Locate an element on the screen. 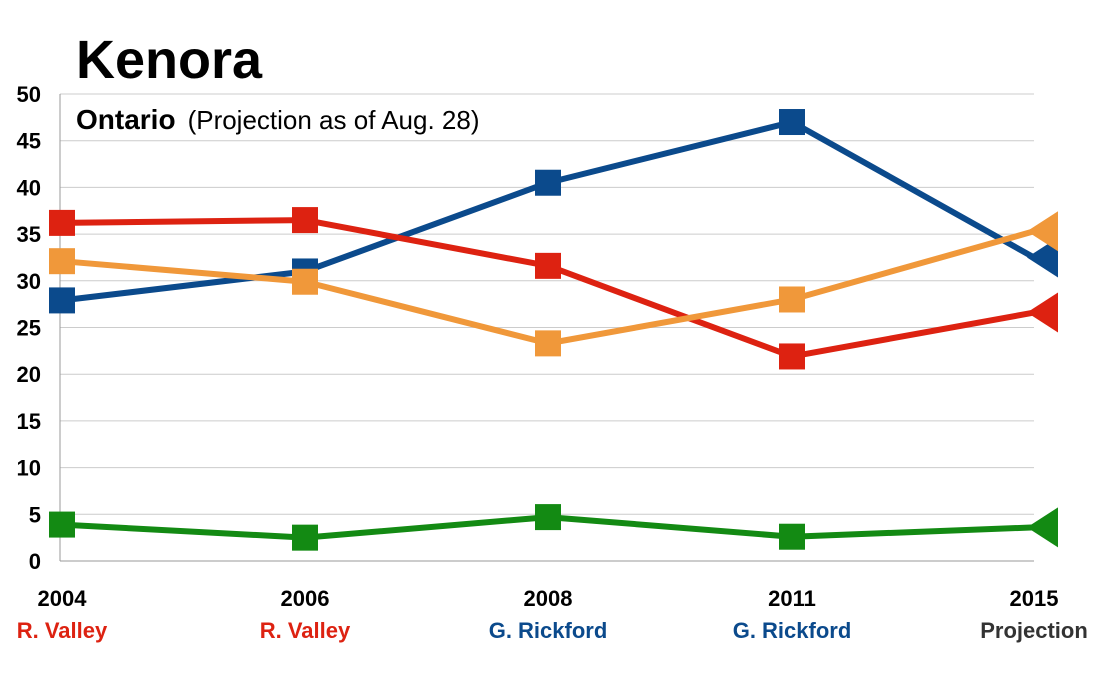 Image resolution: width=1110 pixels, height=674 pixels. chart-subtitle: Ontario (Projection as of Aug. 28) is located at coordinates (278, 119).